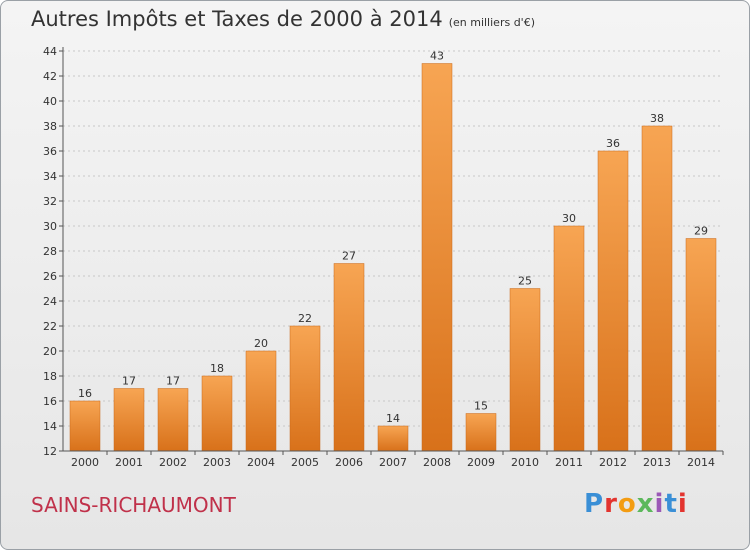 This screenshot has height=550, width=750. What do you see at coordinates (701, 231) in the screenshot?
I see `data-label-2014: 29` at bounding box center [701, 231].